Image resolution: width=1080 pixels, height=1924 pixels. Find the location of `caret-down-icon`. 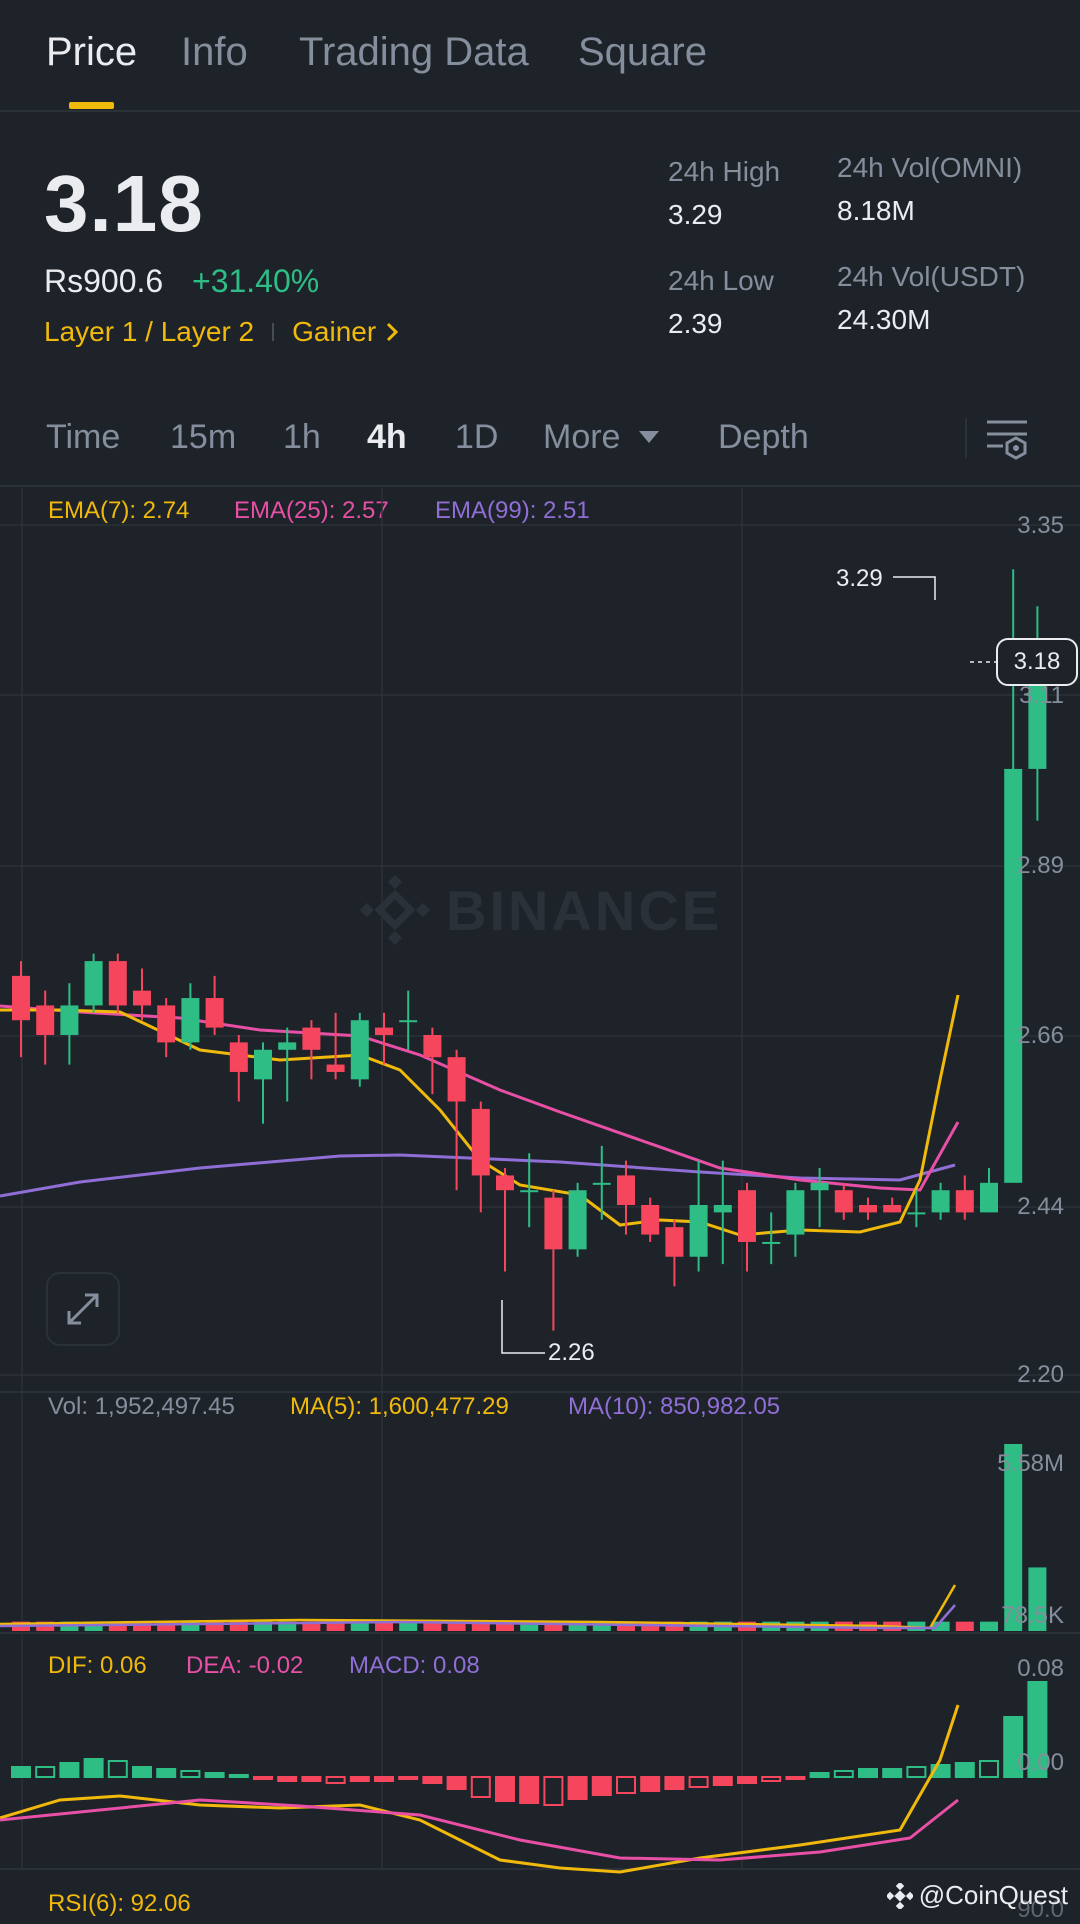

caret-down-icon is located at coordinates (649, 437).